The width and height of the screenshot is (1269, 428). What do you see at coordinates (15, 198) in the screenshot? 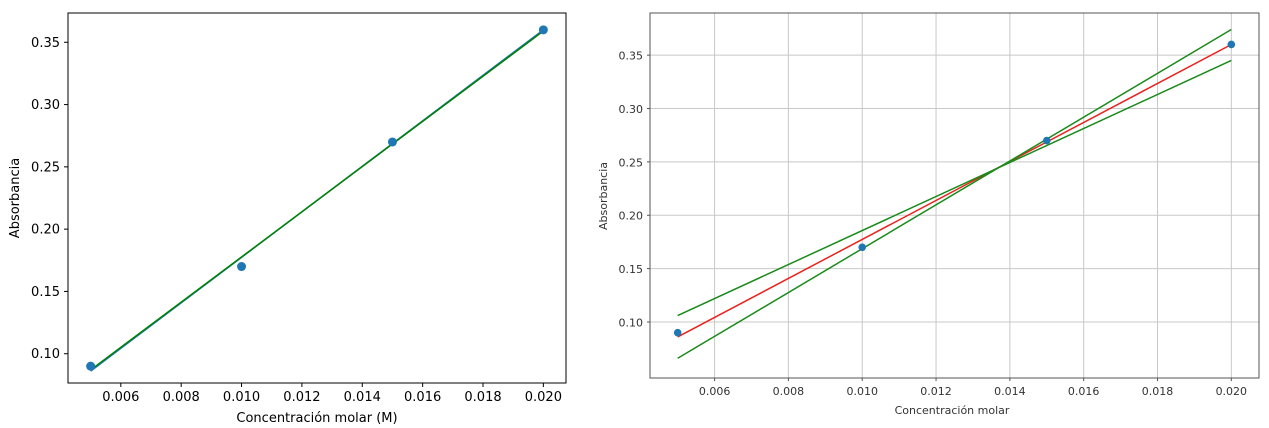
I see `left-y-axis-label: Absorbancia` at bounding box center [15, 198].